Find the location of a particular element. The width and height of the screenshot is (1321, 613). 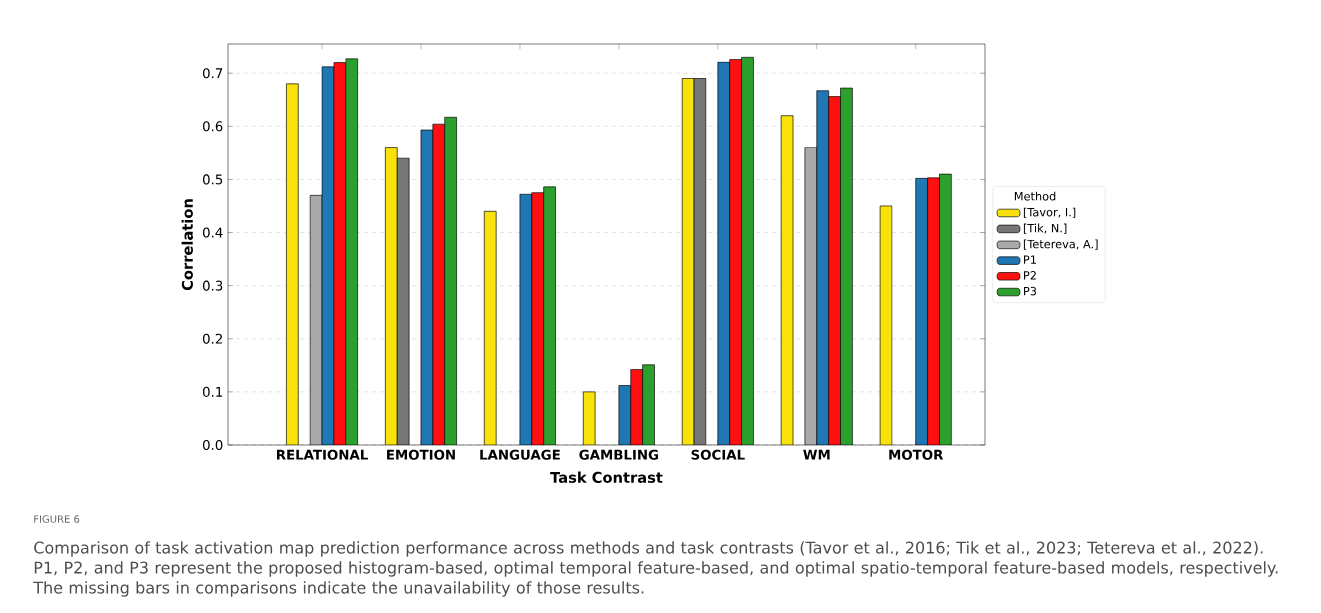

y-tick-label: 0.7 is located at coordinates (212, 73).